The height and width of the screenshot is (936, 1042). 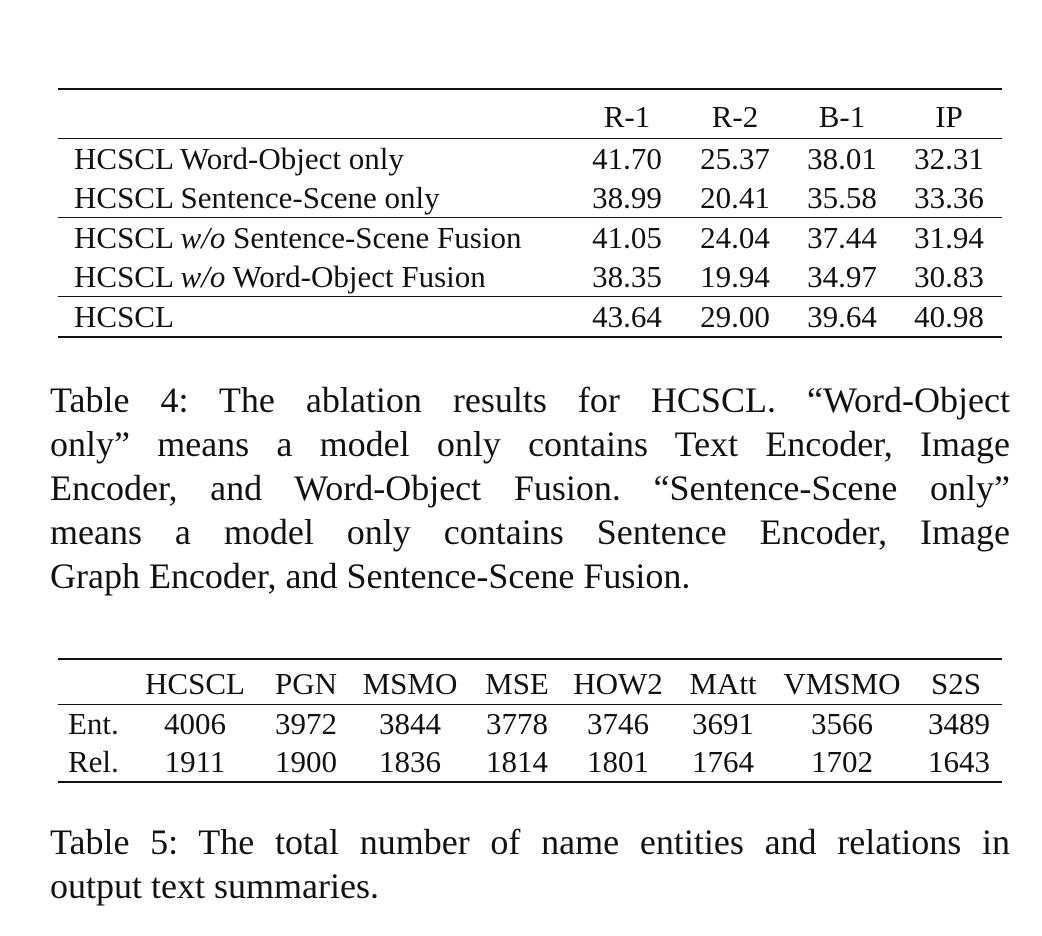 What do you see at coordinates (949, 276) in the screenshot?
I see `table-cell: 30.83` at bounding box center [949, 276].